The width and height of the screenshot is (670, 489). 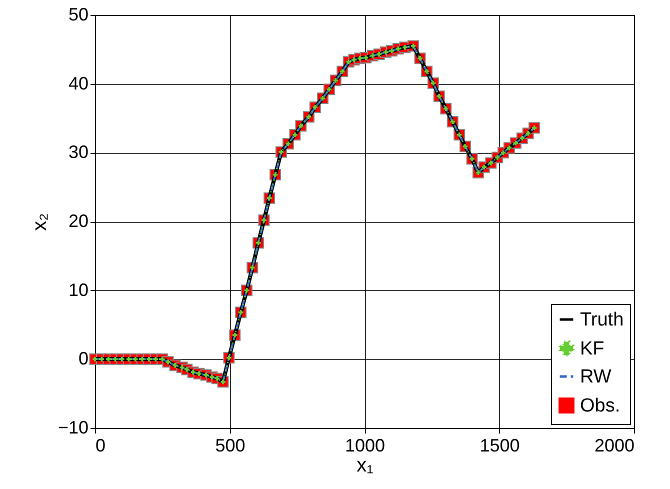 What do you see at coordinates (614, 446) in the screenshot?
I see `x-tick-label: 2000` at bounding box center [614, 446].